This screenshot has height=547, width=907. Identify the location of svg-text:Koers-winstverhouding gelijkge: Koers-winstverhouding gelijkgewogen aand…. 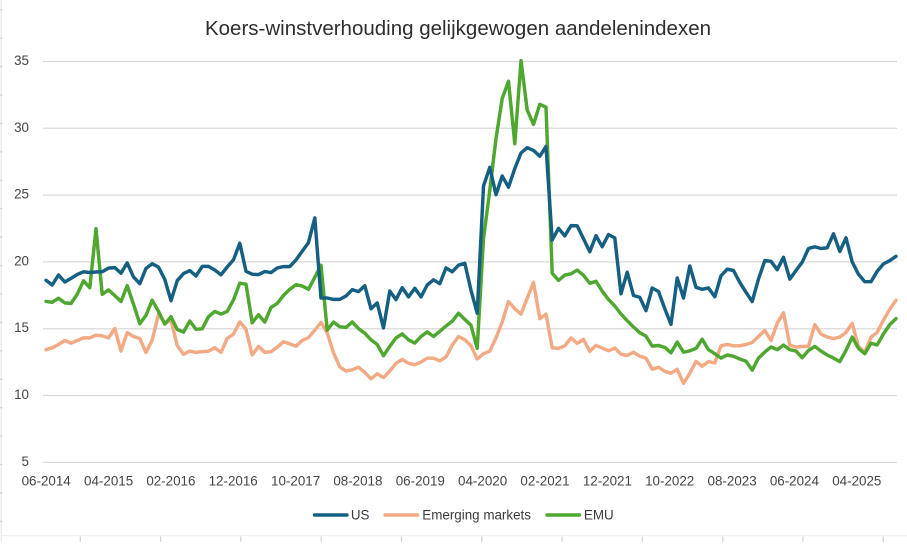
(458, 28).